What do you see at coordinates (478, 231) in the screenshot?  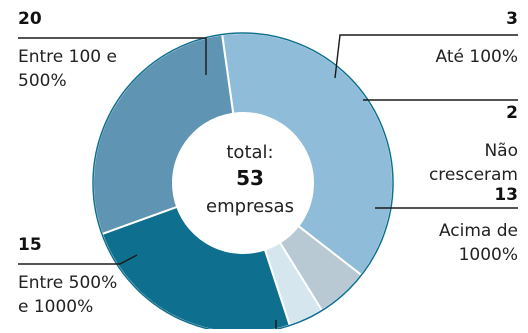 I see `label-13-line1: Acima de` at bounding box center [478, 231].